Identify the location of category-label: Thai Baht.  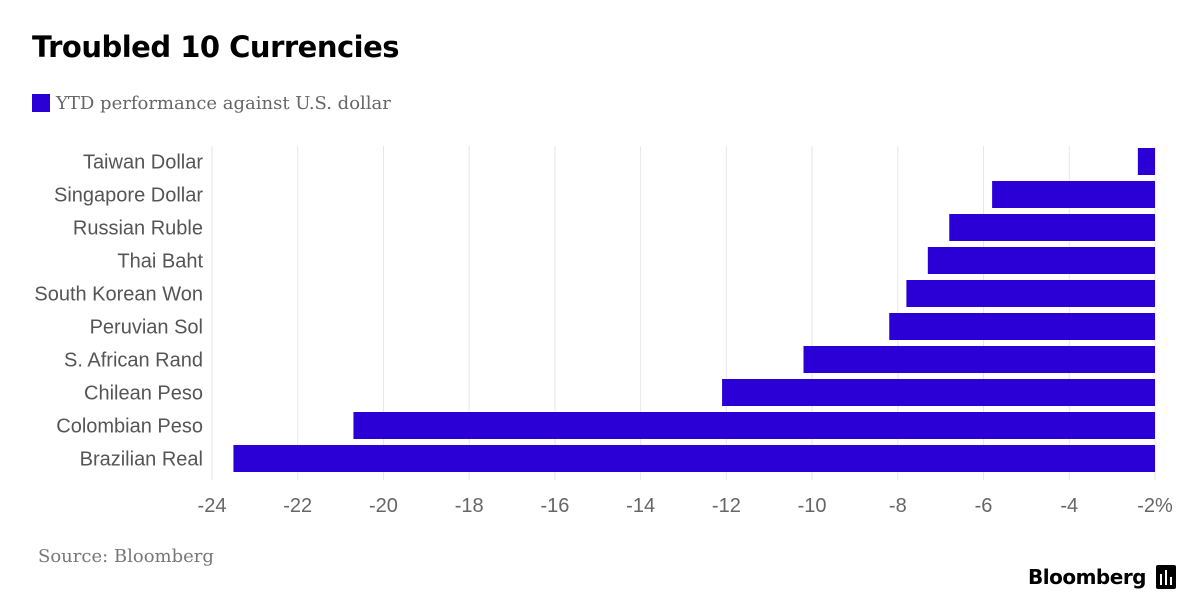
(160, 262).